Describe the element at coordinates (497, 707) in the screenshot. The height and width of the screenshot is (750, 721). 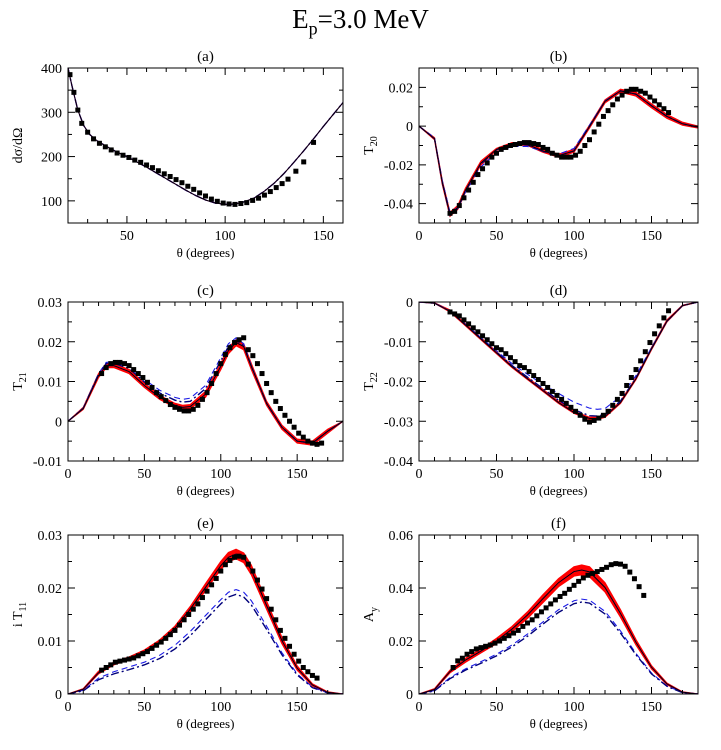
I see `panel-f-xtick-label: 50` at that location.